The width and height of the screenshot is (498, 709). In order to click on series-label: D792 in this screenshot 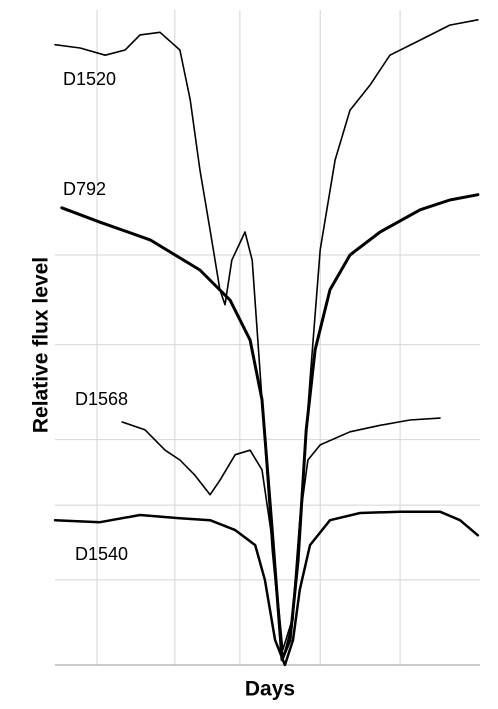, I will do `click(84, 189)`.